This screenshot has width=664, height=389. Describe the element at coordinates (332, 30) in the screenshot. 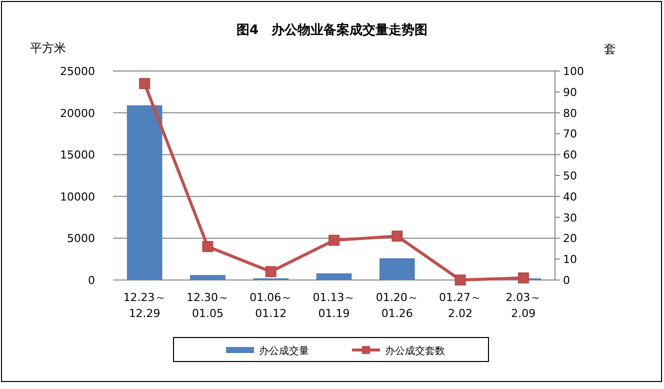

I see `chart-title: 图4 办公物业备案成交量走势图` at that location.